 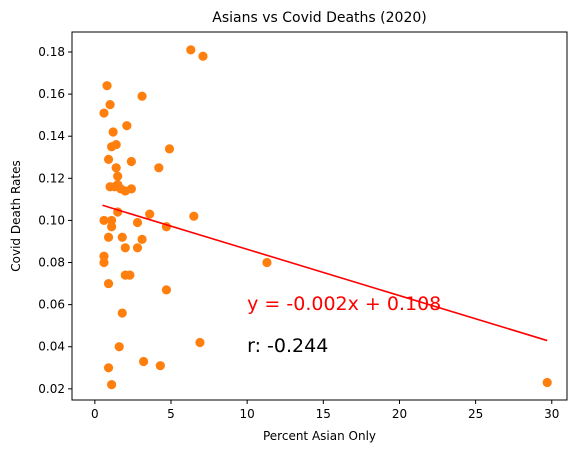 I want to click on y-tick-label: 0.14, so click(x=51, y=136).